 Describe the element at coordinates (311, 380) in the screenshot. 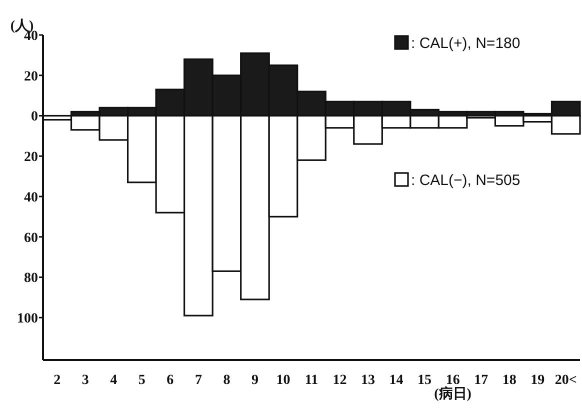

I see `x-tick-label: 11` at that location.